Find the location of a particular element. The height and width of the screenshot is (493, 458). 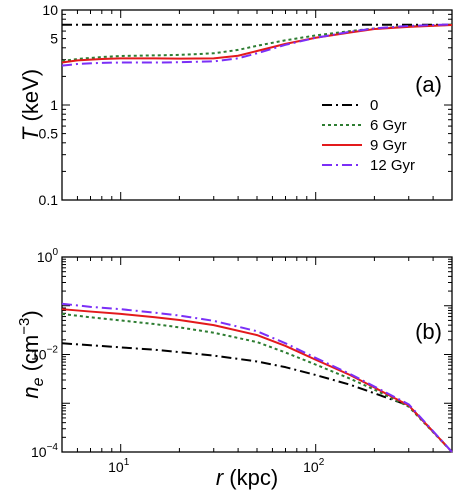

y-axis-unit: (cm is located at coordinates (30, 356).